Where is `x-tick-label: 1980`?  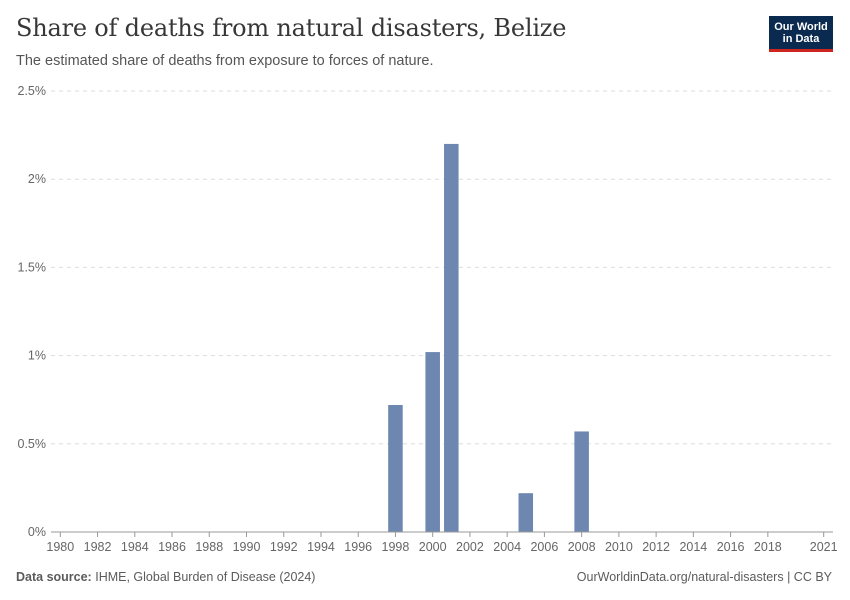
x-tick-label: 1980 is located at coordinates (60, 547).